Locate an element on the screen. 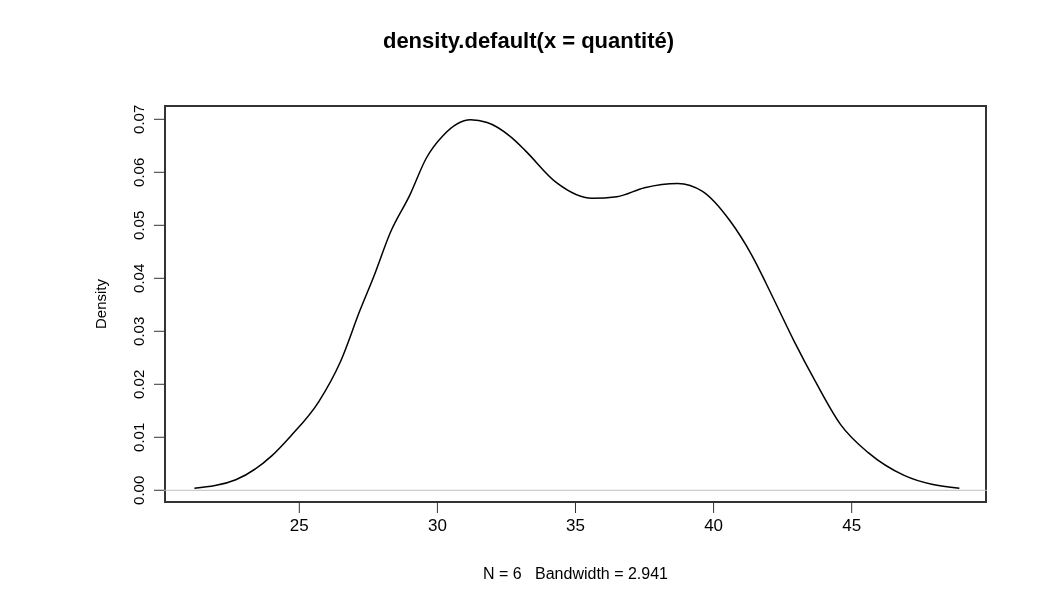 The height and width of the screenshot is (606, 1049). x-axis-title: N = 6 Bandwidth = 2.941 is located at coordinates (575, 574).